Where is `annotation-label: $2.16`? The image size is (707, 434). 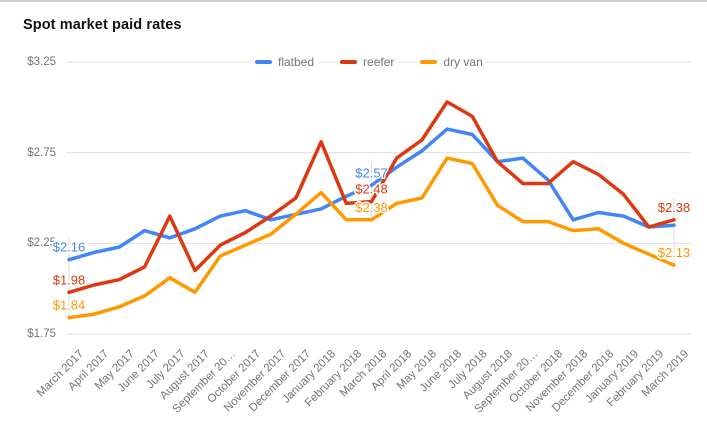
annotation-label: $2.16 is located at coordinates (69, 247).